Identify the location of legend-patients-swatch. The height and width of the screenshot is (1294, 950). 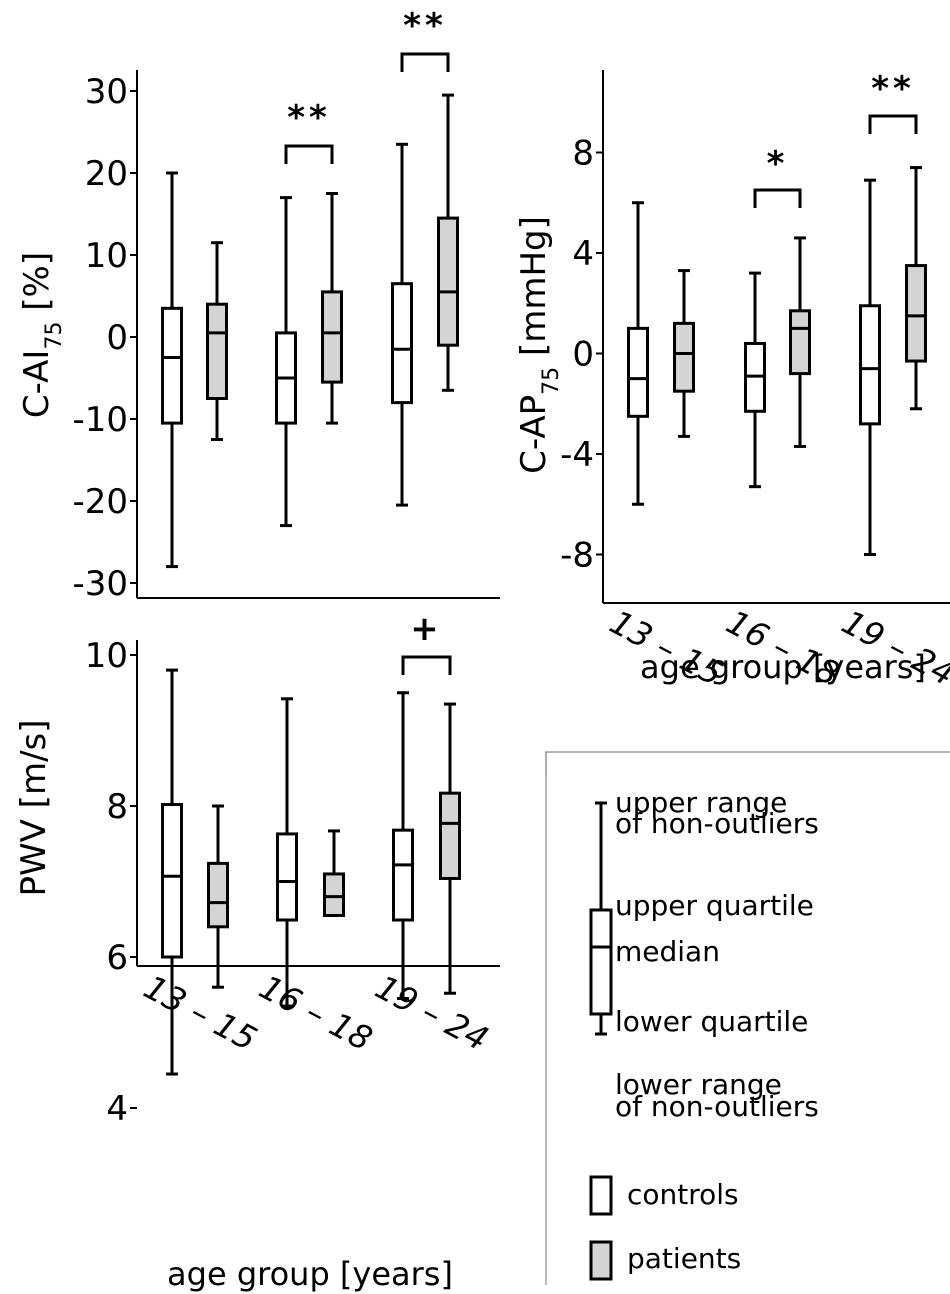
(601, 1260).